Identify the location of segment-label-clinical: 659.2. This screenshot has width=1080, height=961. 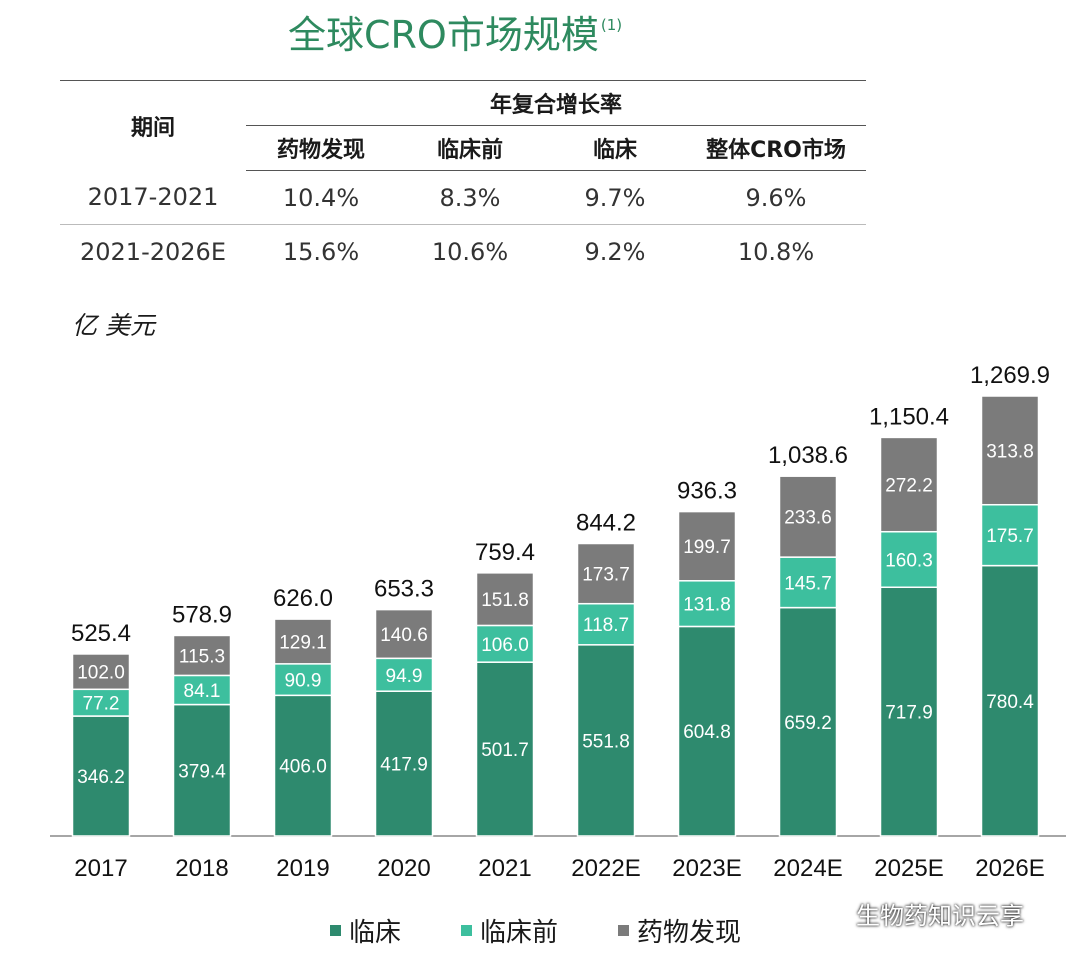
(808, 723).